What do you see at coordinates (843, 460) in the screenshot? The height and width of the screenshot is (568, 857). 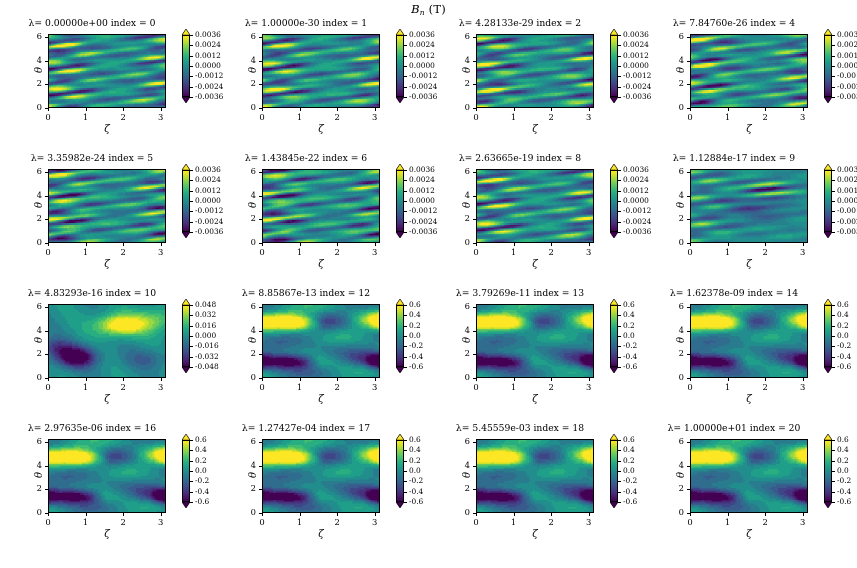 I see `colorbar-tick-label: 0.2` at bounding box center [843, 460].